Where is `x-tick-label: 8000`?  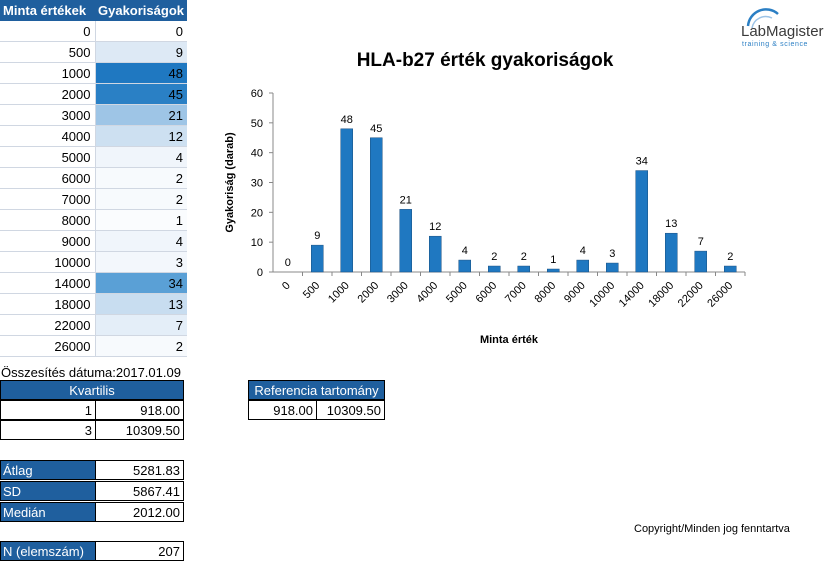
x-tick-label: 8000 is located at coordinates (546, 293).